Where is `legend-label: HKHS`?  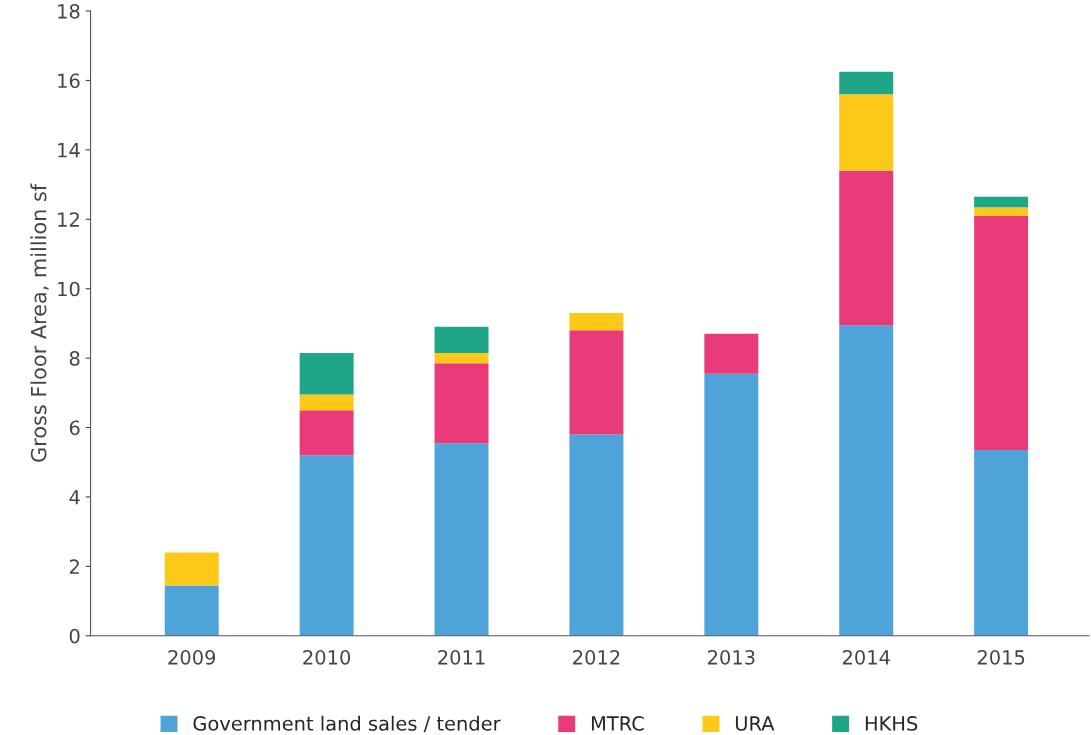 legend-label: HKHS is located at coordinates (891, 723).